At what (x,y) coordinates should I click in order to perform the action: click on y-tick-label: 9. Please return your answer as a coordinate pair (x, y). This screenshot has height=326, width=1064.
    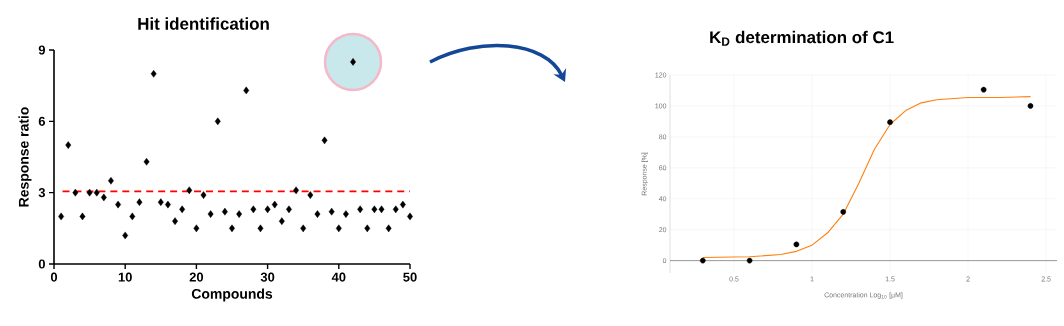
    Looking at the image, I should click on (42, 50).